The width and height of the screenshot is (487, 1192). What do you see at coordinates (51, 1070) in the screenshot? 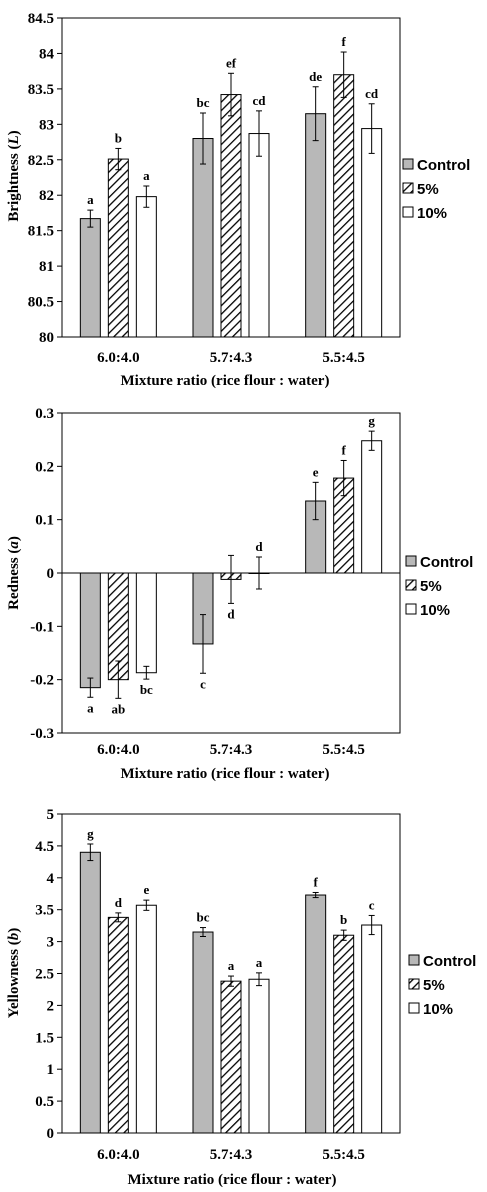
I see `y-tick-label: 1` at bounding box center [51, 1070].